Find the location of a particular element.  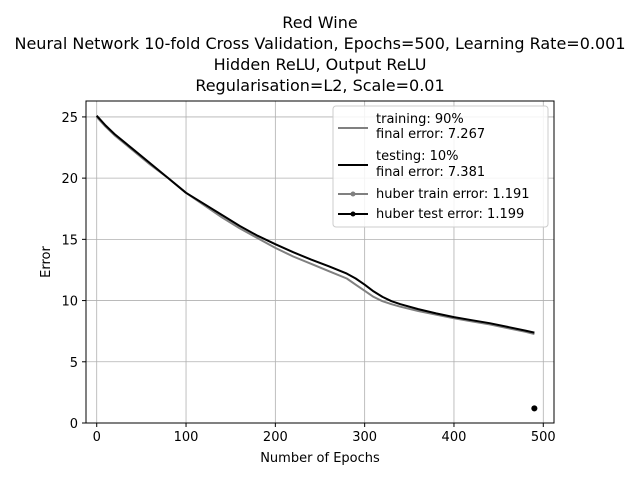

x-tick-label: 300 is located at coordinates (364, 437).